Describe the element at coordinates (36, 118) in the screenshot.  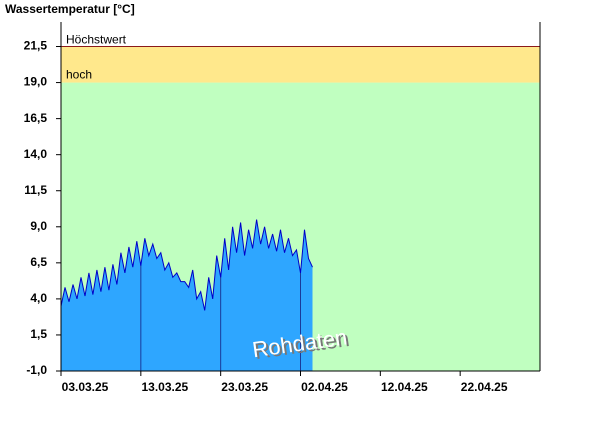
I see `y-tick-label: 16,5` at that location.